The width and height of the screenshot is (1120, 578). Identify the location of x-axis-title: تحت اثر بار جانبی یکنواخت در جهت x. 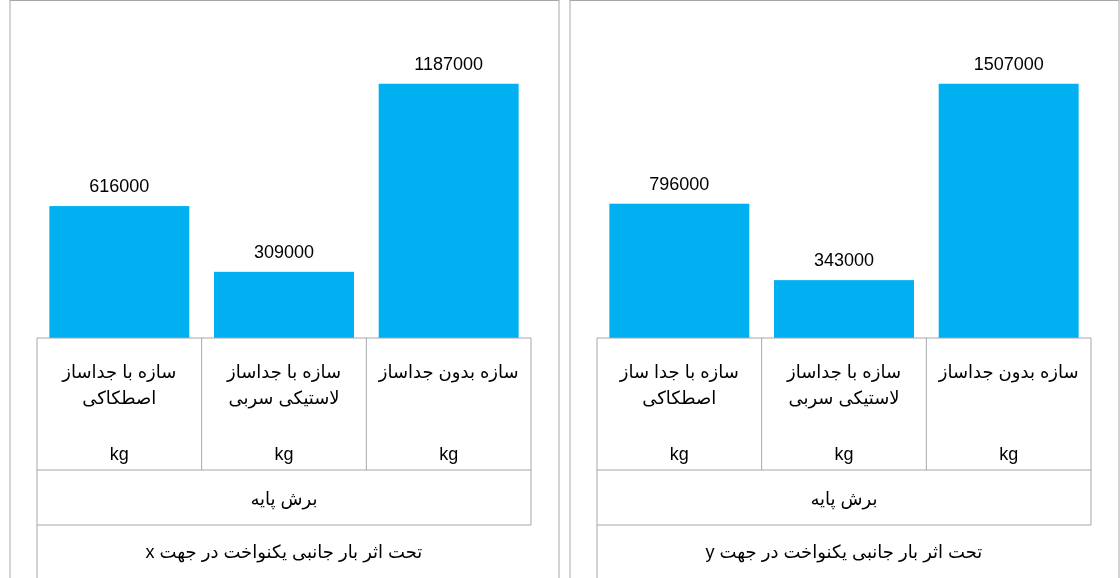
(284, 552).